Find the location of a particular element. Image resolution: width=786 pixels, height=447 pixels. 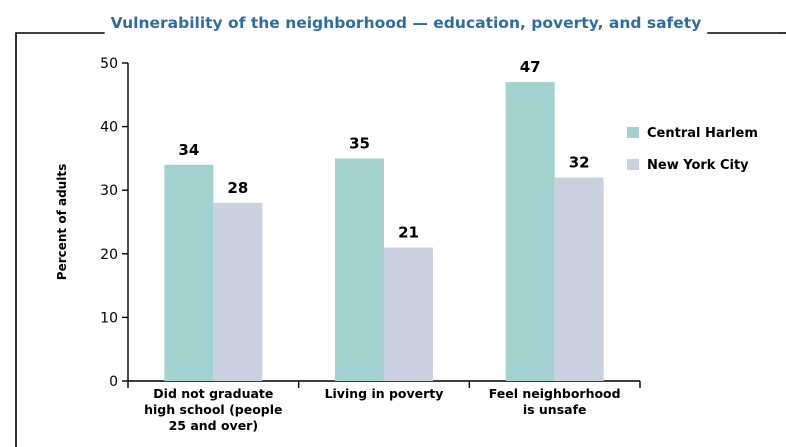

data-label: 47 is located at coordinates (530, 67).